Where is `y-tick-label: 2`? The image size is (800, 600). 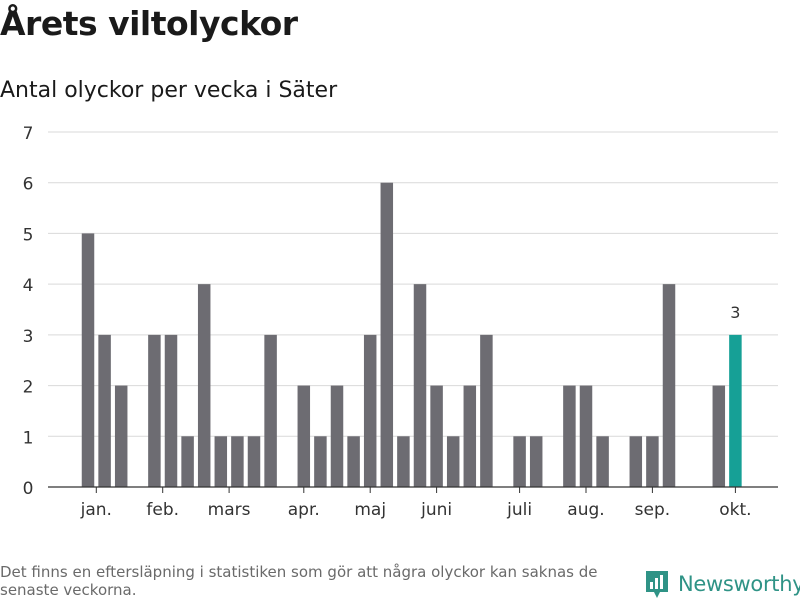
y-tick-label: 2 is located at coordinates (28, 388).